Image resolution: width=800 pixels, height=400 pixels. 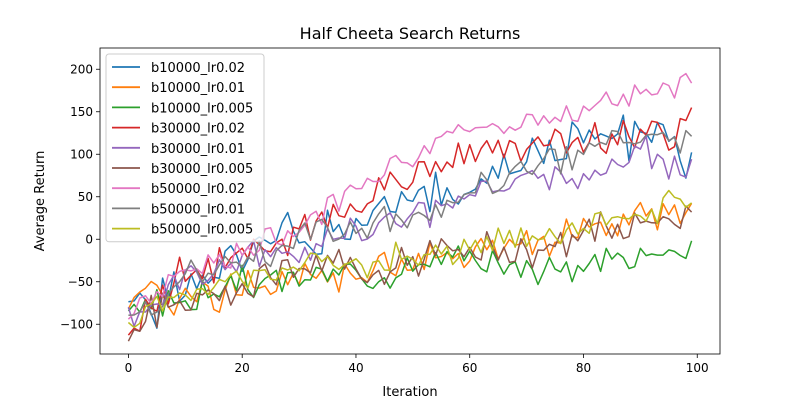 What do you see at coordinates (89, 239) in the screenshot?
I see `y-tick-label: 0` at bounding box center [89, 239].